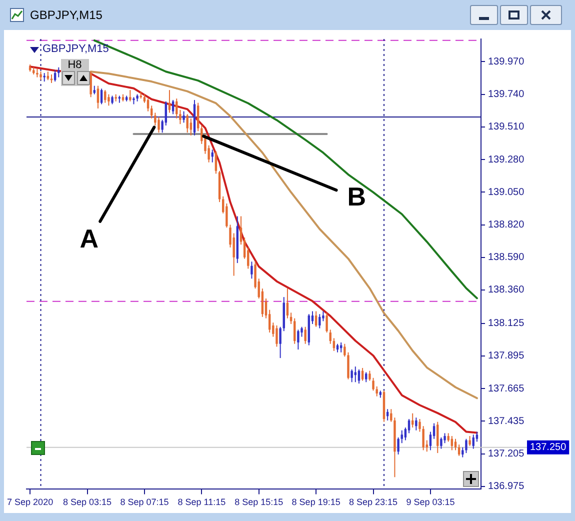 Image resolution: width=575 pixels, height=521 pixels. Describe the element at coordinates (506, 127) in the screenshot. I see `y-tick-label: 139.510` at that location.